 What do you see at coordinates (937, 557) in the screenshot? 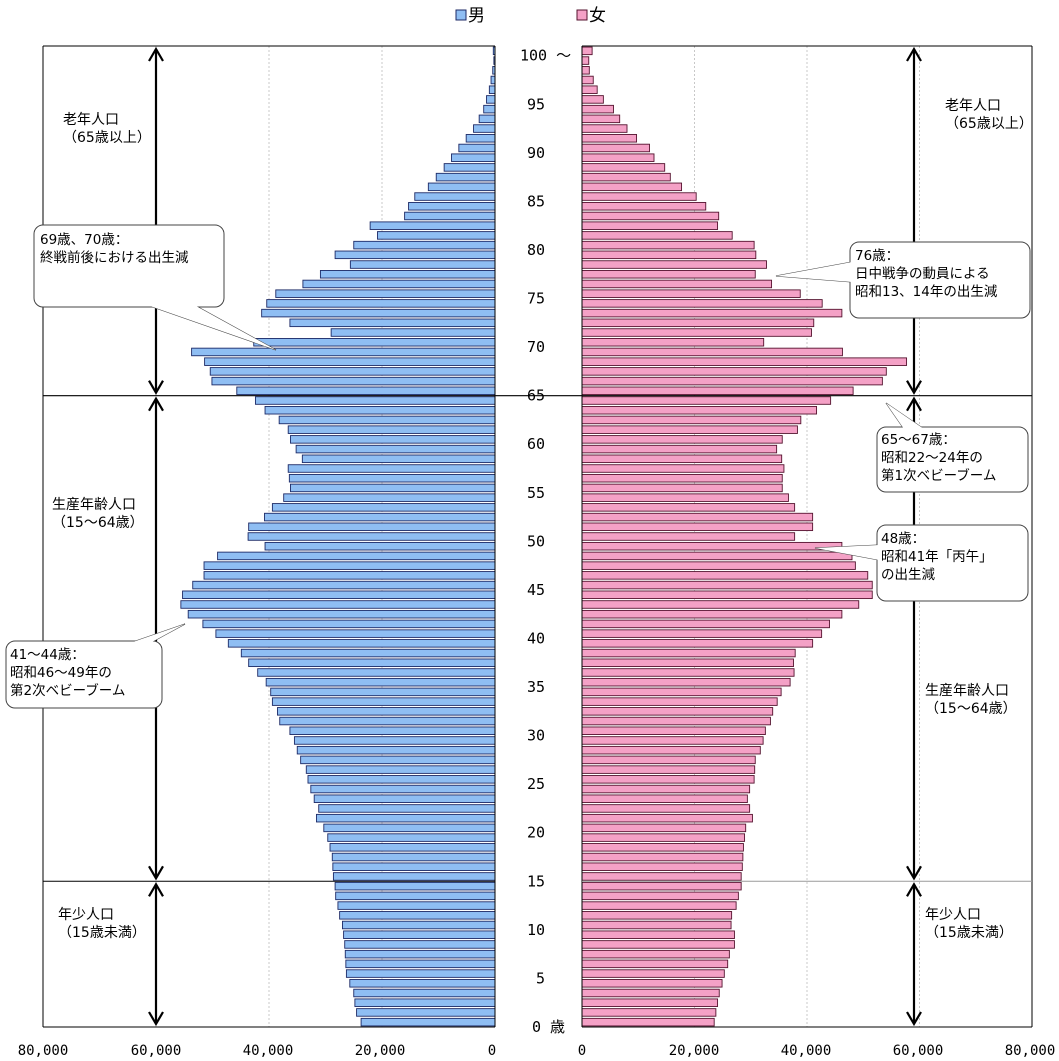
I see `callout-text: 昭和41年「丙午」` at bounding box center [937, 557].